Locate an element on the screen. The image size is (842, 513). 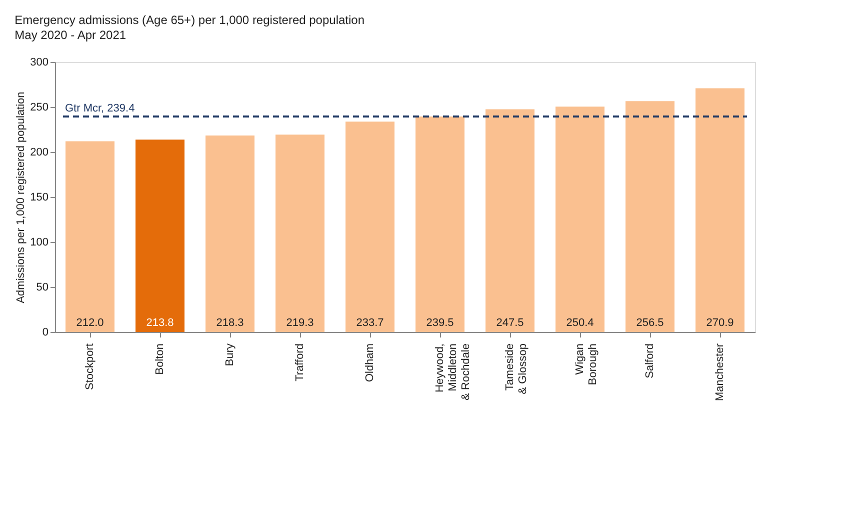
x-tick-label: Heywood, Middleton & Rochdale is located at coordinates (453, 372).